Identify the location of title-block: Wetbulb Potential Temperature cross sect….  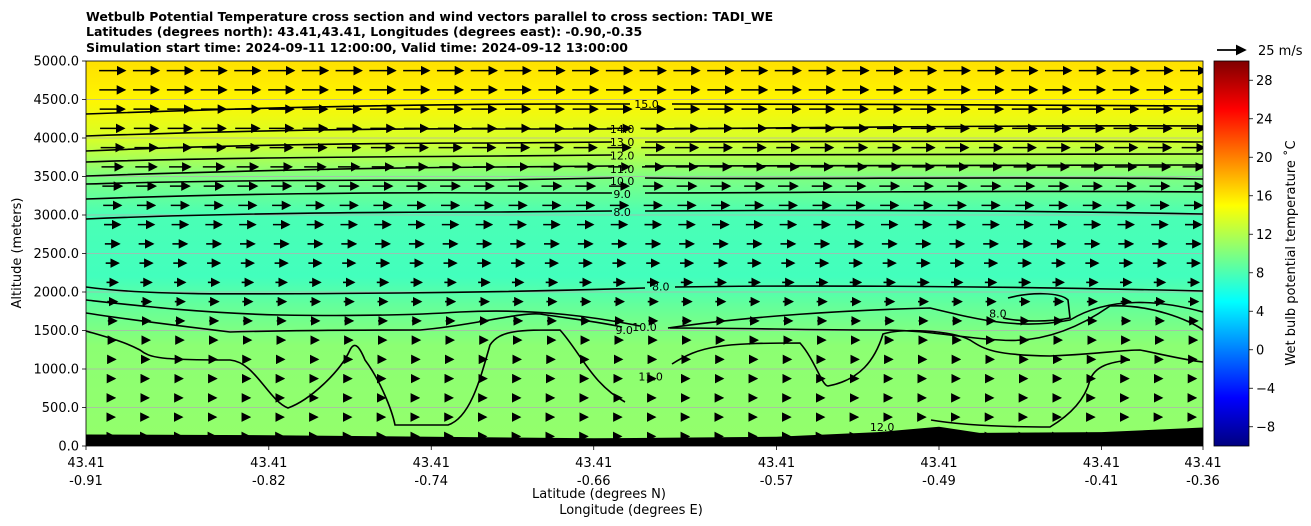
(429, 32).